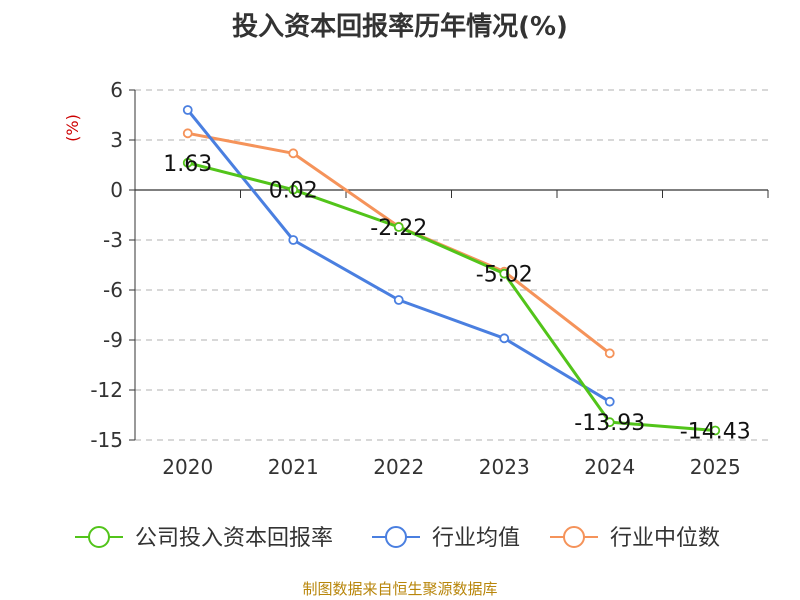 This screenshot has height=600, width=800. What do you see at coordinates (116, 190) in the screenshot?
I see `y-tick-label: 0` at bounding box center [116, 190].